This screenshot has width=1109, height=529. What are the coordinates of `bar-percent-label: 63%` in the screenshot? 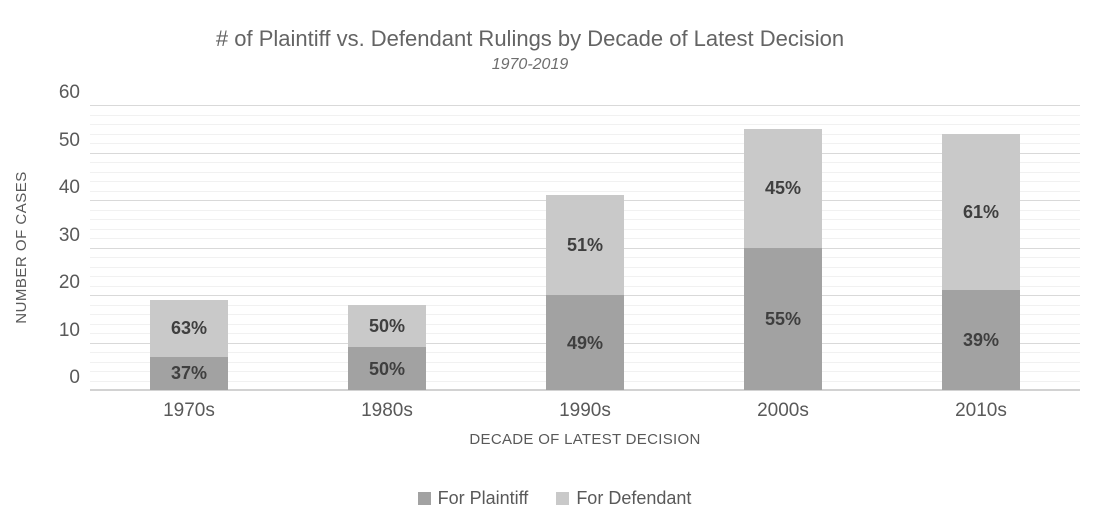 It's located at (189, 328).